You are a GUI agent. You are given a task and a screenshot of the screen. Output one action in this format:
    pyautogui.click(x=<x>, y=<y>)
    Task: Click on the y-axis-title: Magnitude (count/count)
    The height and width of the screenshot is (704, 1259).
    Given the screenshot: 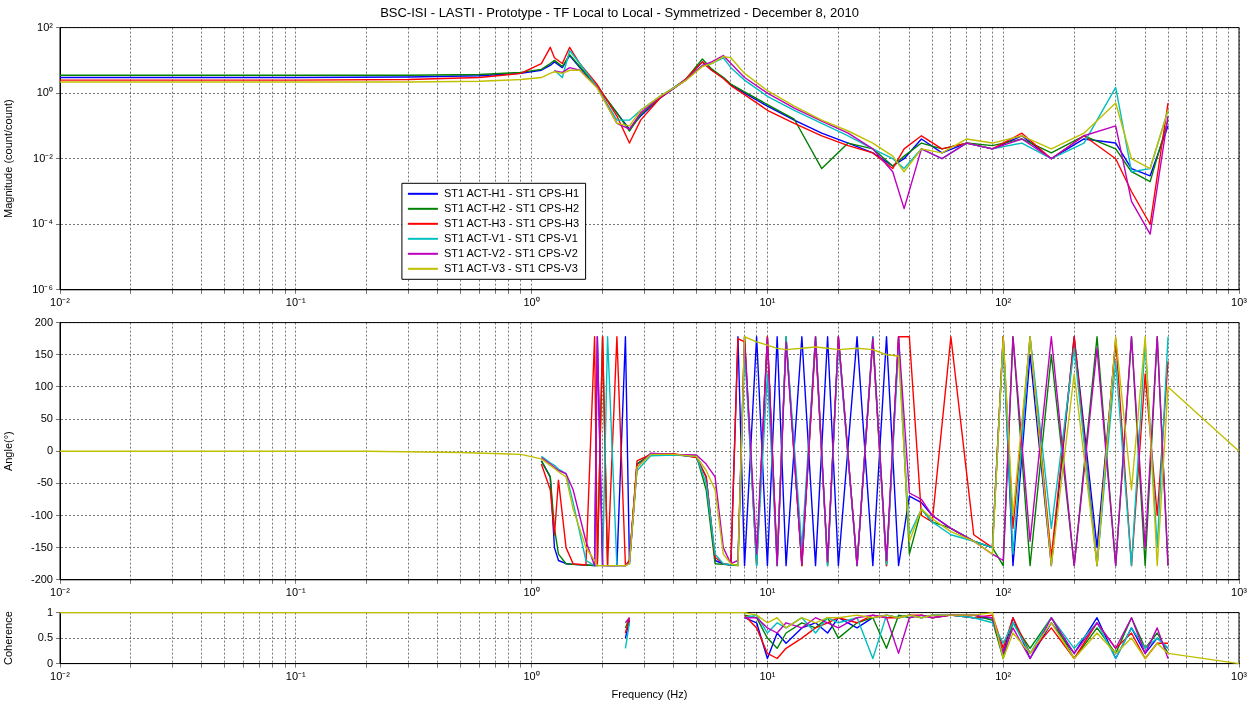 What is the action you would take?
    pyautogui.click(x=7, y=159)
    